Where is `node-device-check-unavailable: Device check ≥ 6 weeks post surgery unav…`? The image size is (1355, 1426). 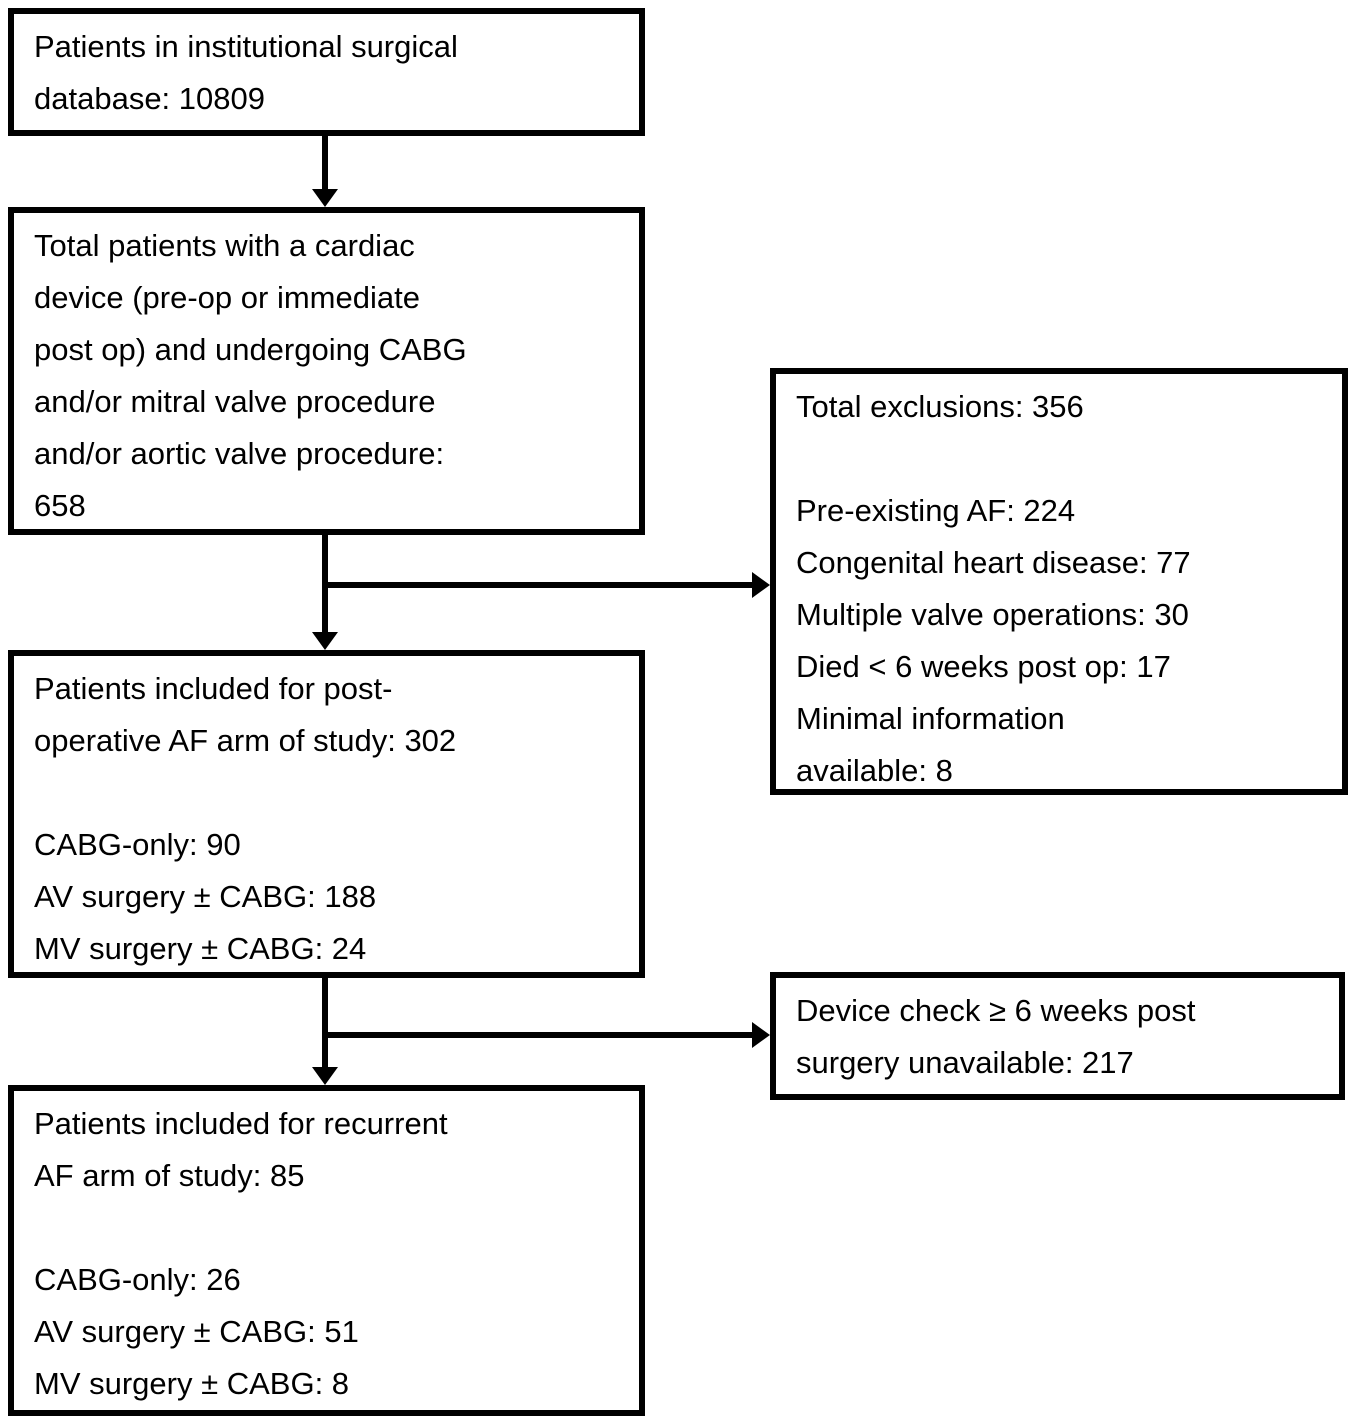 node-device-check-unavailable: Device check ≥ 6 weeks post surgery unav… is located at coordinates (1057, 1036).